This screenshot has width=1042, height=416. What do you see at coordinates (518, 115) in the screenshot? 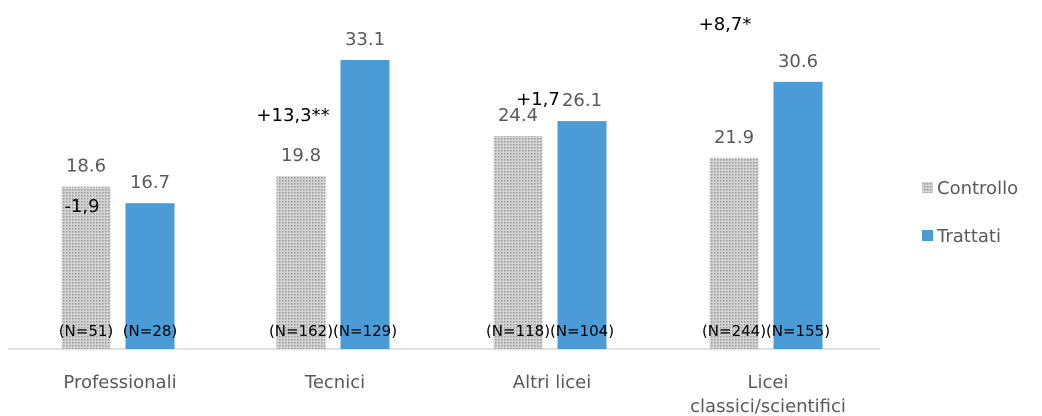
I see `value-label-controllo-2: 24.4` at bounding box center [518, 115].